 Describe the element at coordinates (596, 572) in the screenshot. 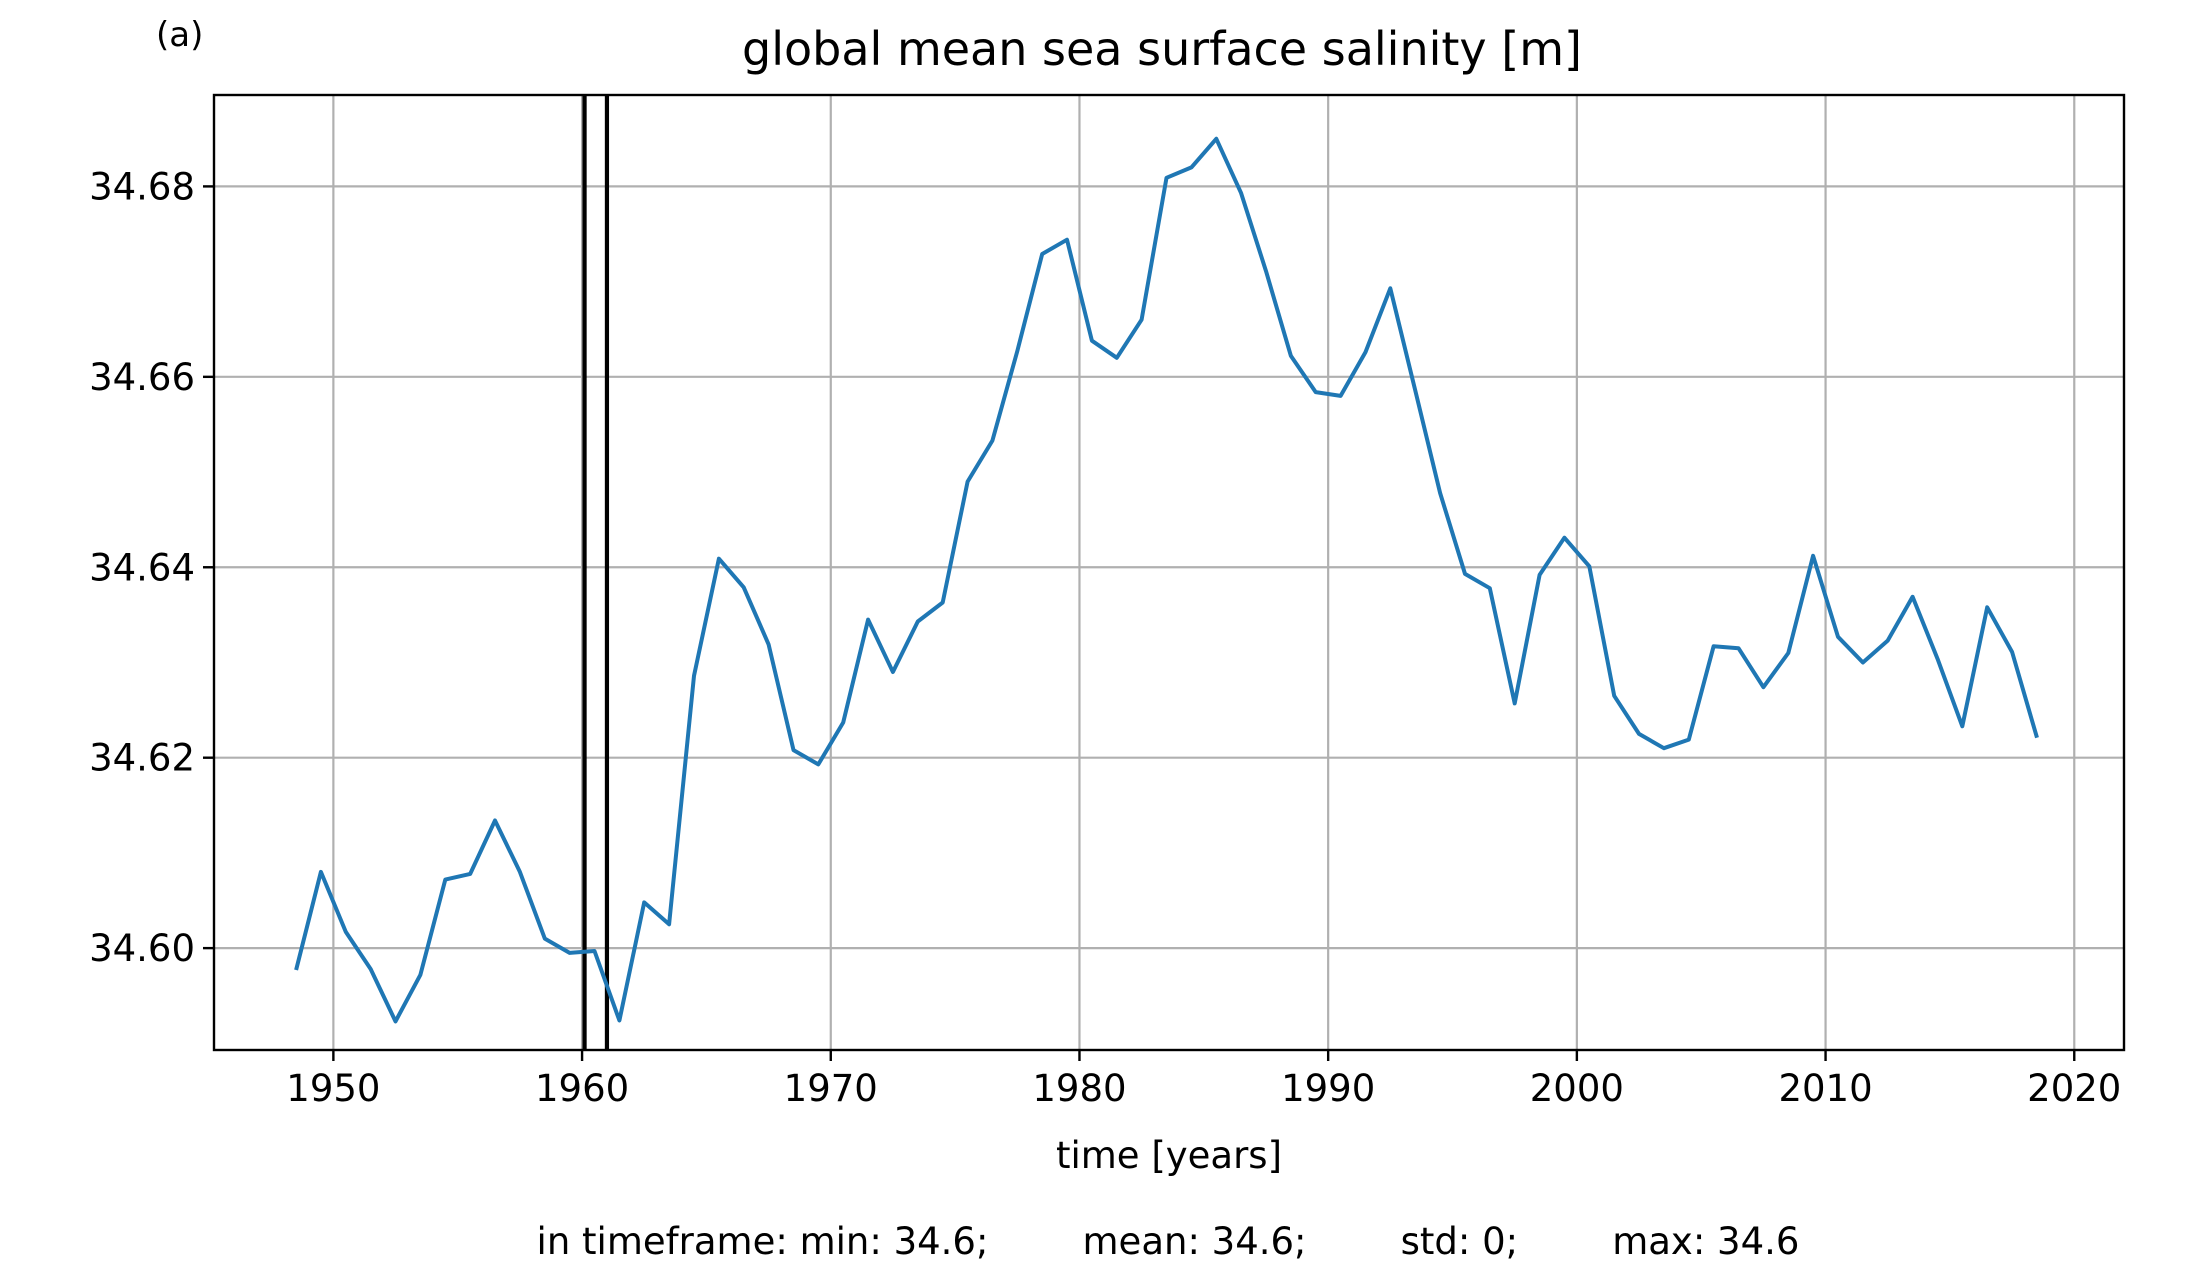

I see `reference-vertical-lines` at that location.